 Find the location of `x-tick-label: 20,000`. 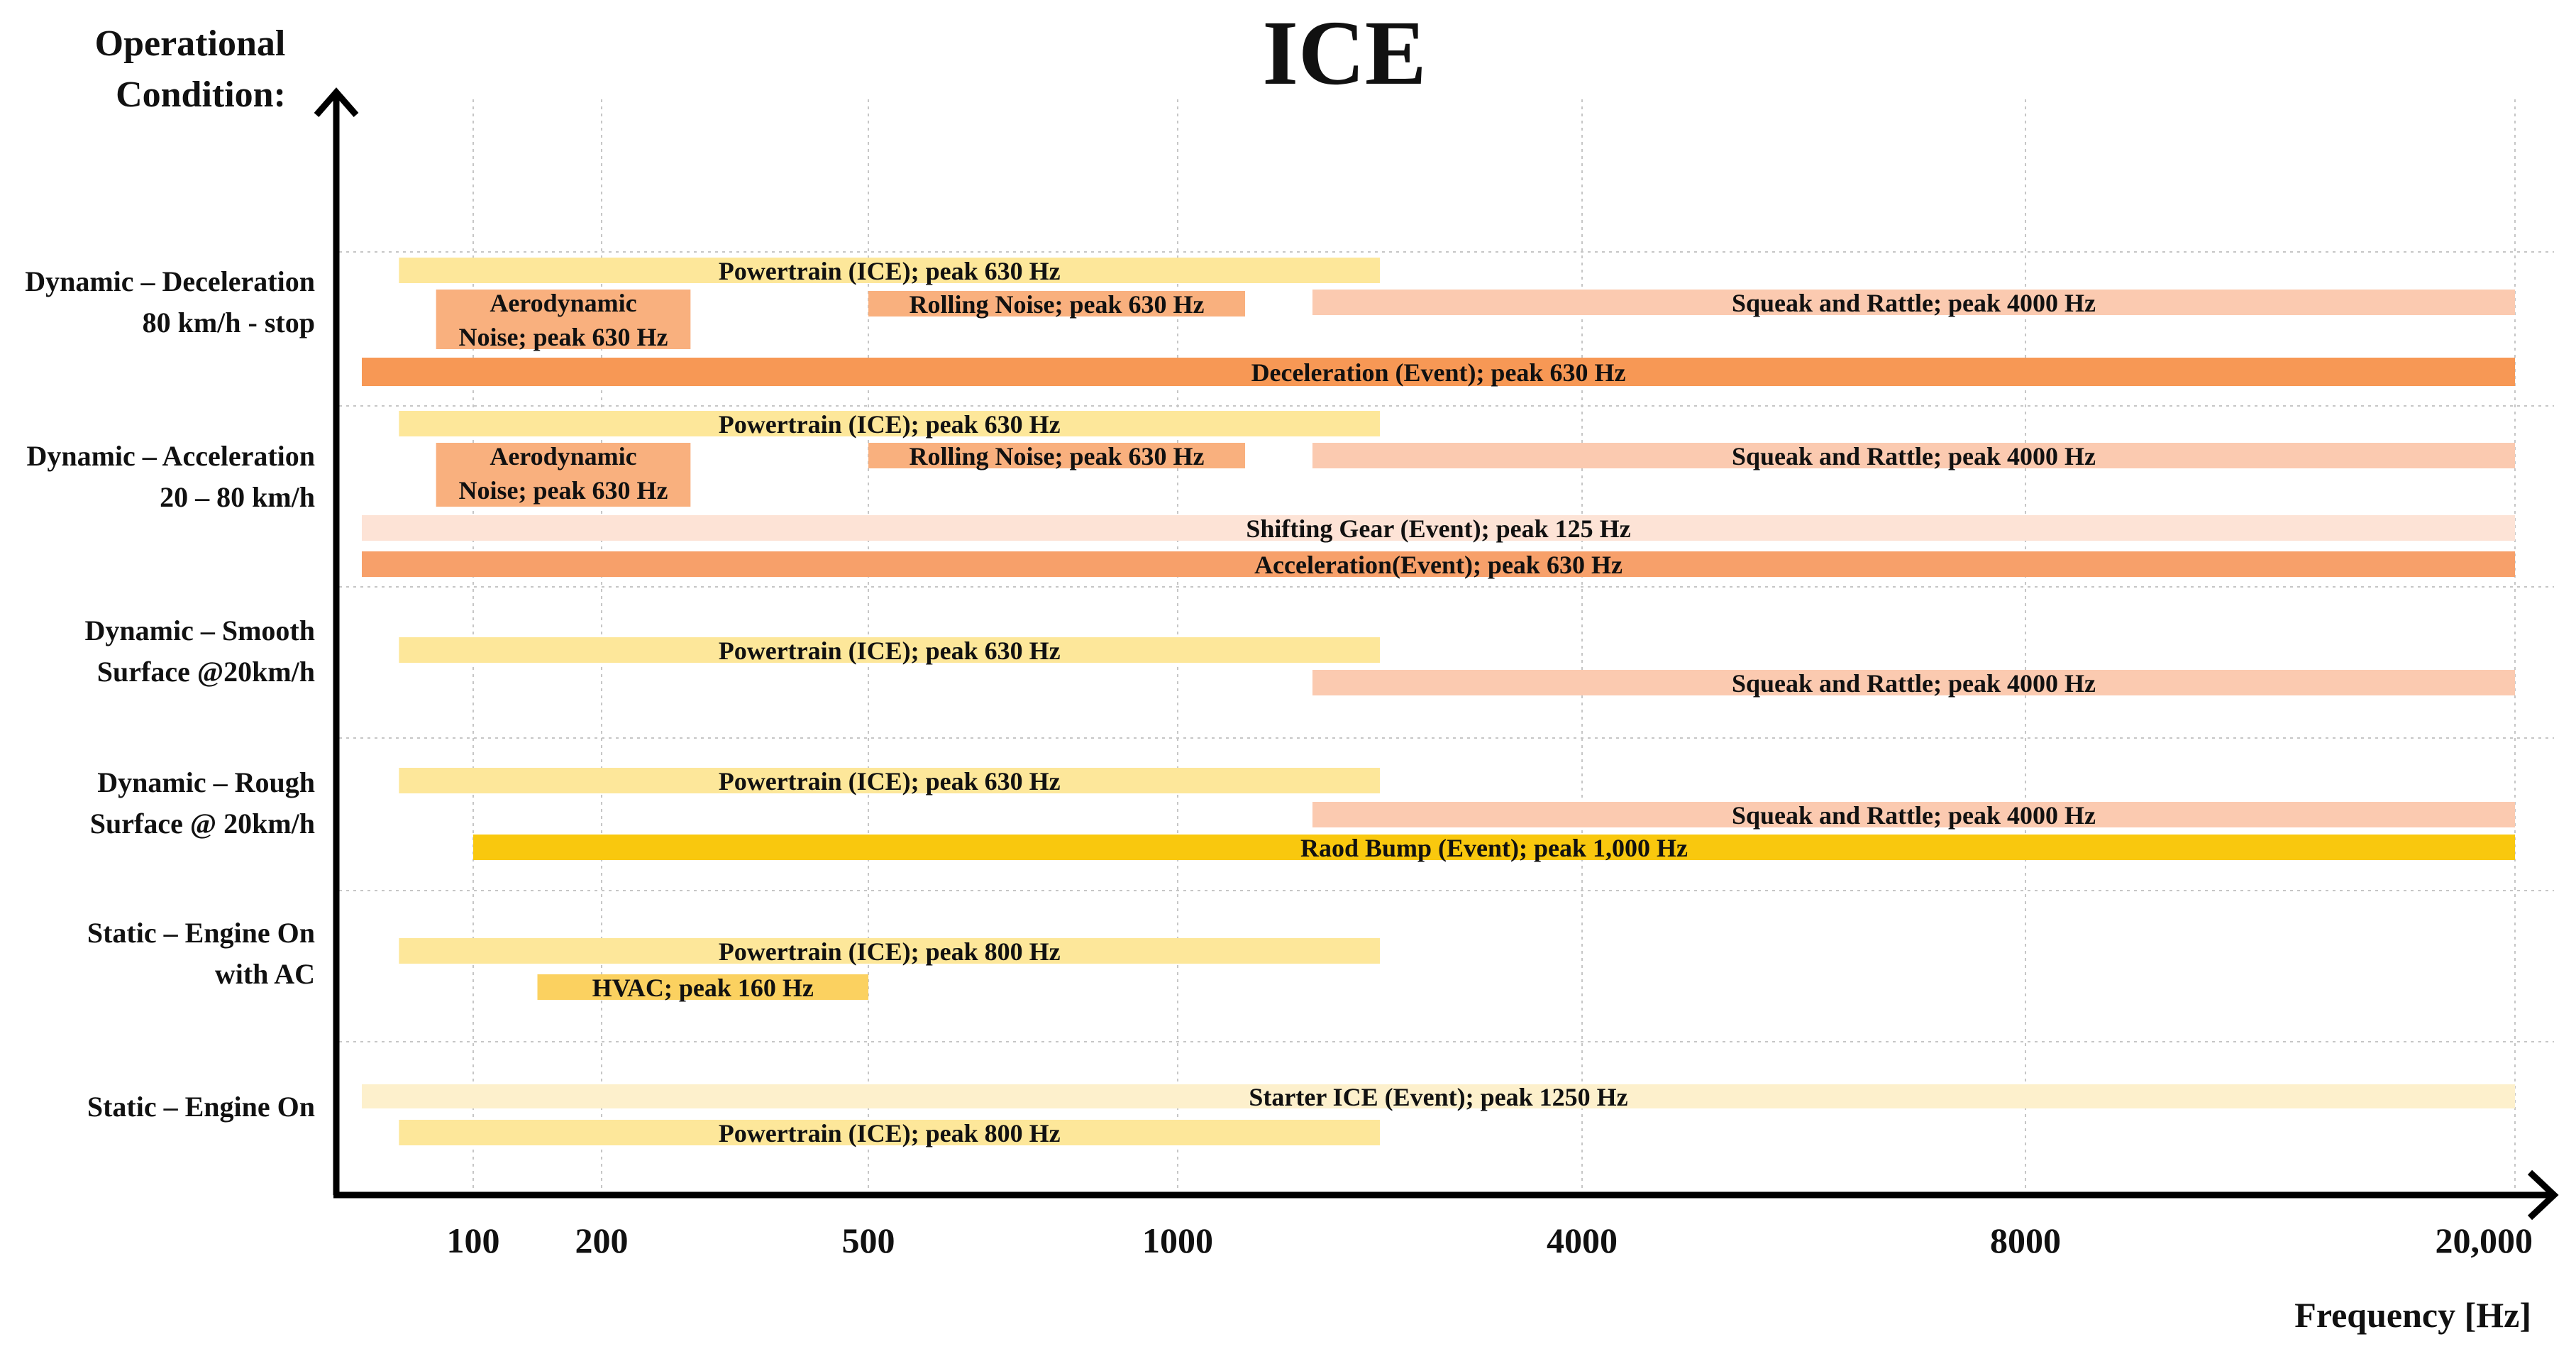

x-tick-label: 20,000 is located at coordinates (2484, 1240).